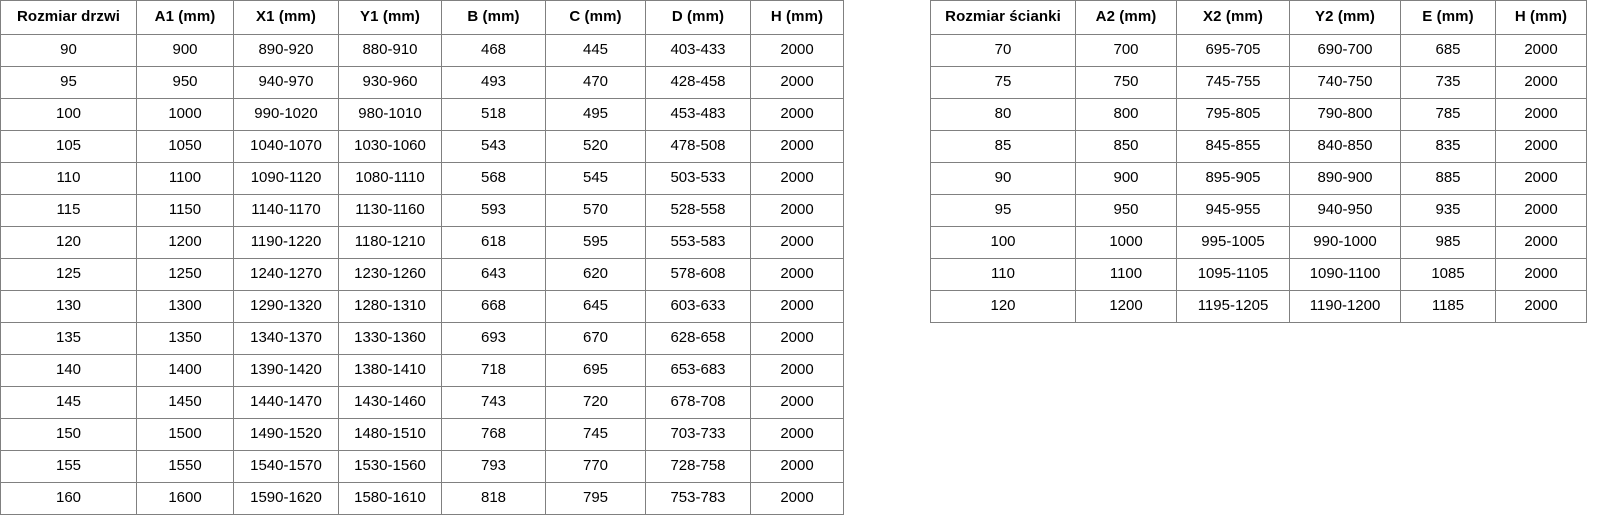  I want to click on wall-cell: 950, so click(1126, 210).